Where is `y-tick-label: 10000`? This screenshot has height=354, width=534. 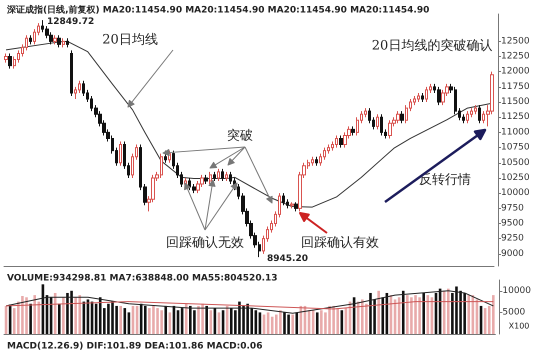
y-tick-label: 10000 is located at coordinates (515, 193).